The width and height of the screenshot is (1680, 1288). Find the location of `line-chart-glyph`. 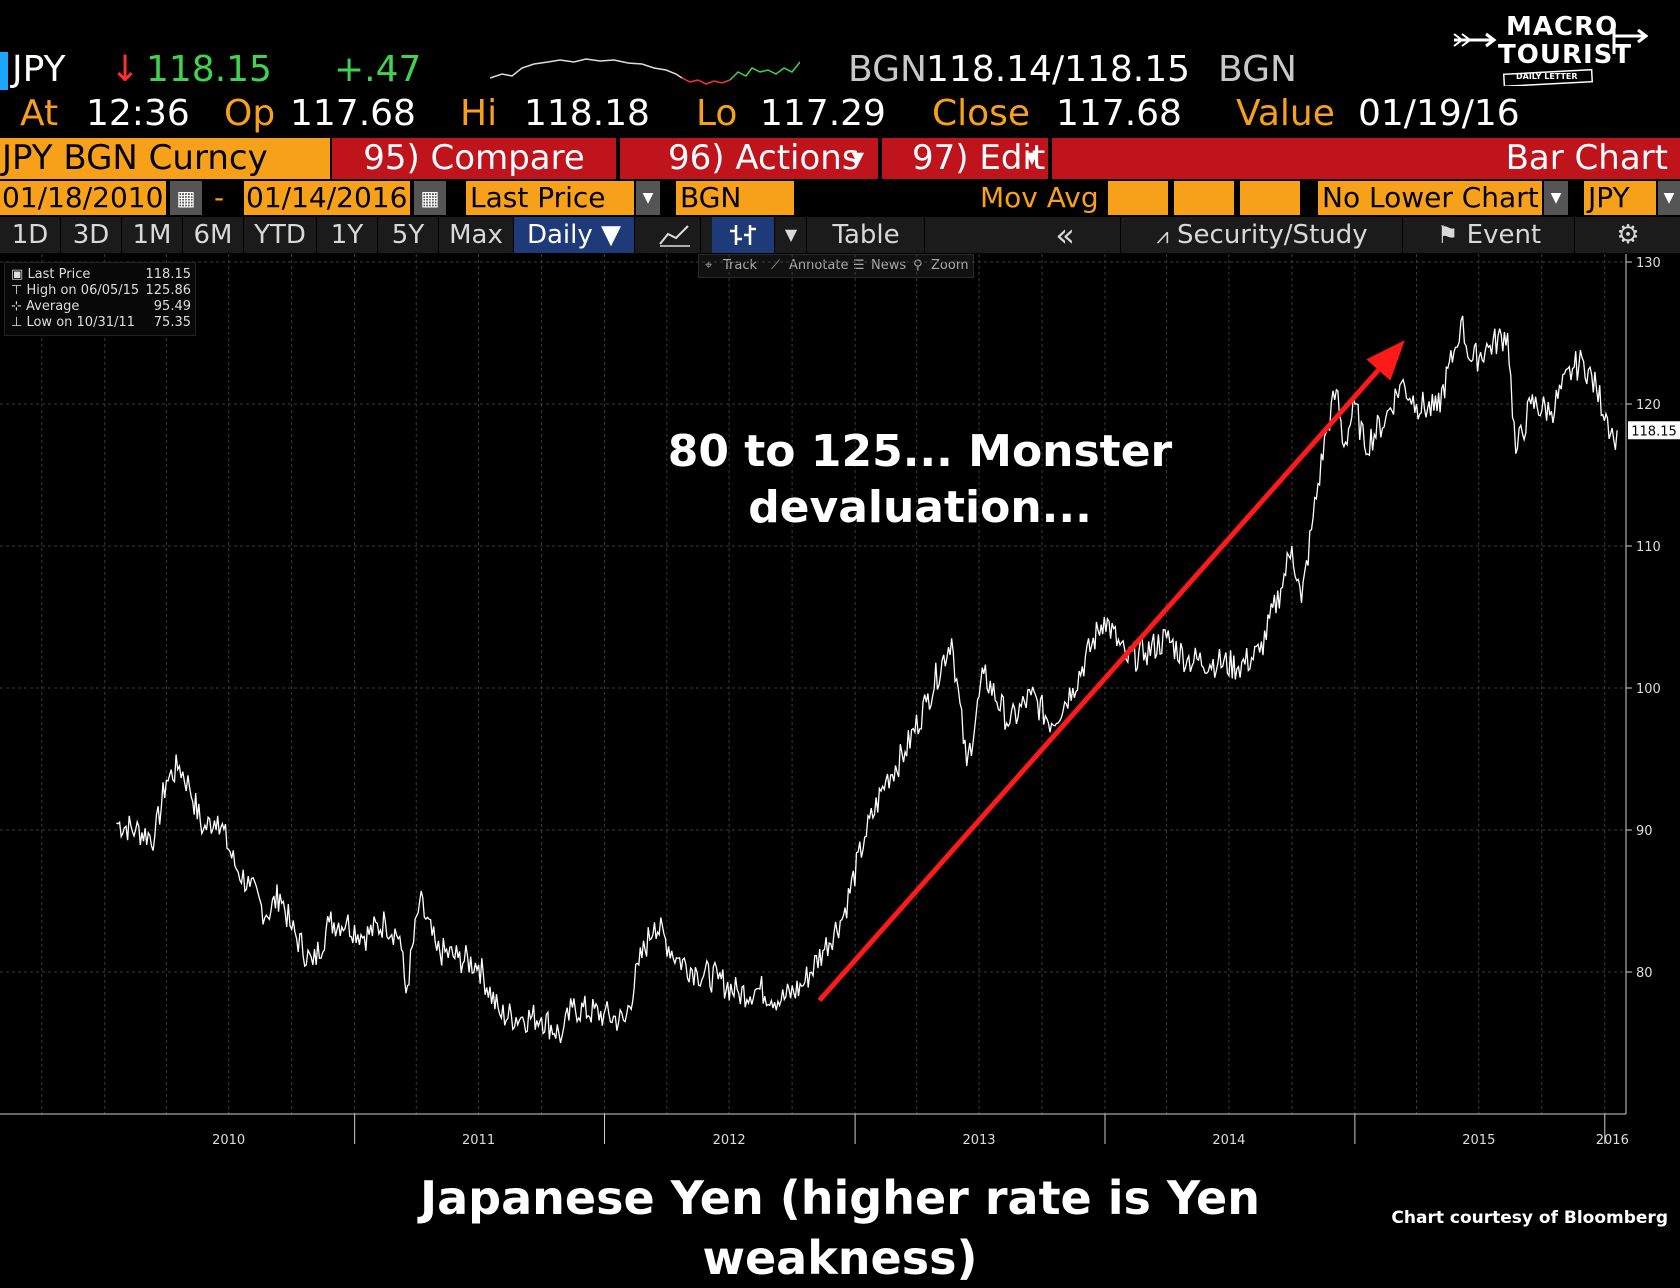

line-chart-glyph is located at coordinates (674, 236).